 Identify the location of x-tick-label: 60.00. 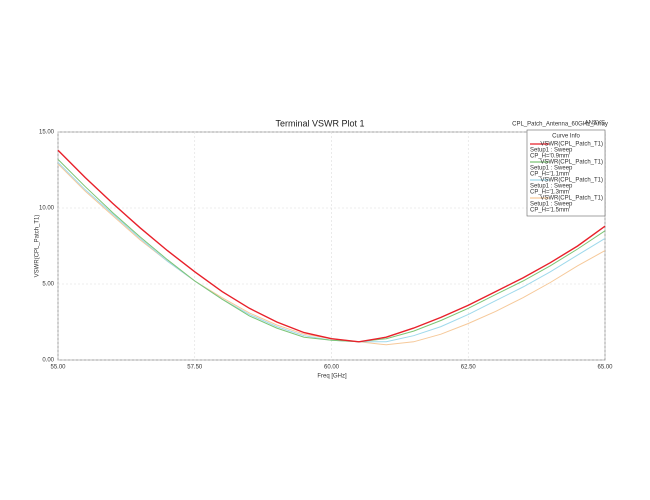
(332, 368).